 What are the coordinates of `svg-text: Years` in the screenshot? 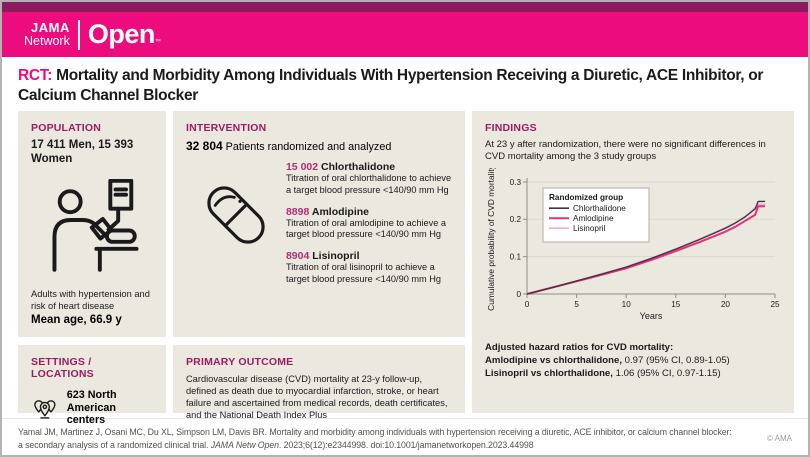 It's located at (651, 316).